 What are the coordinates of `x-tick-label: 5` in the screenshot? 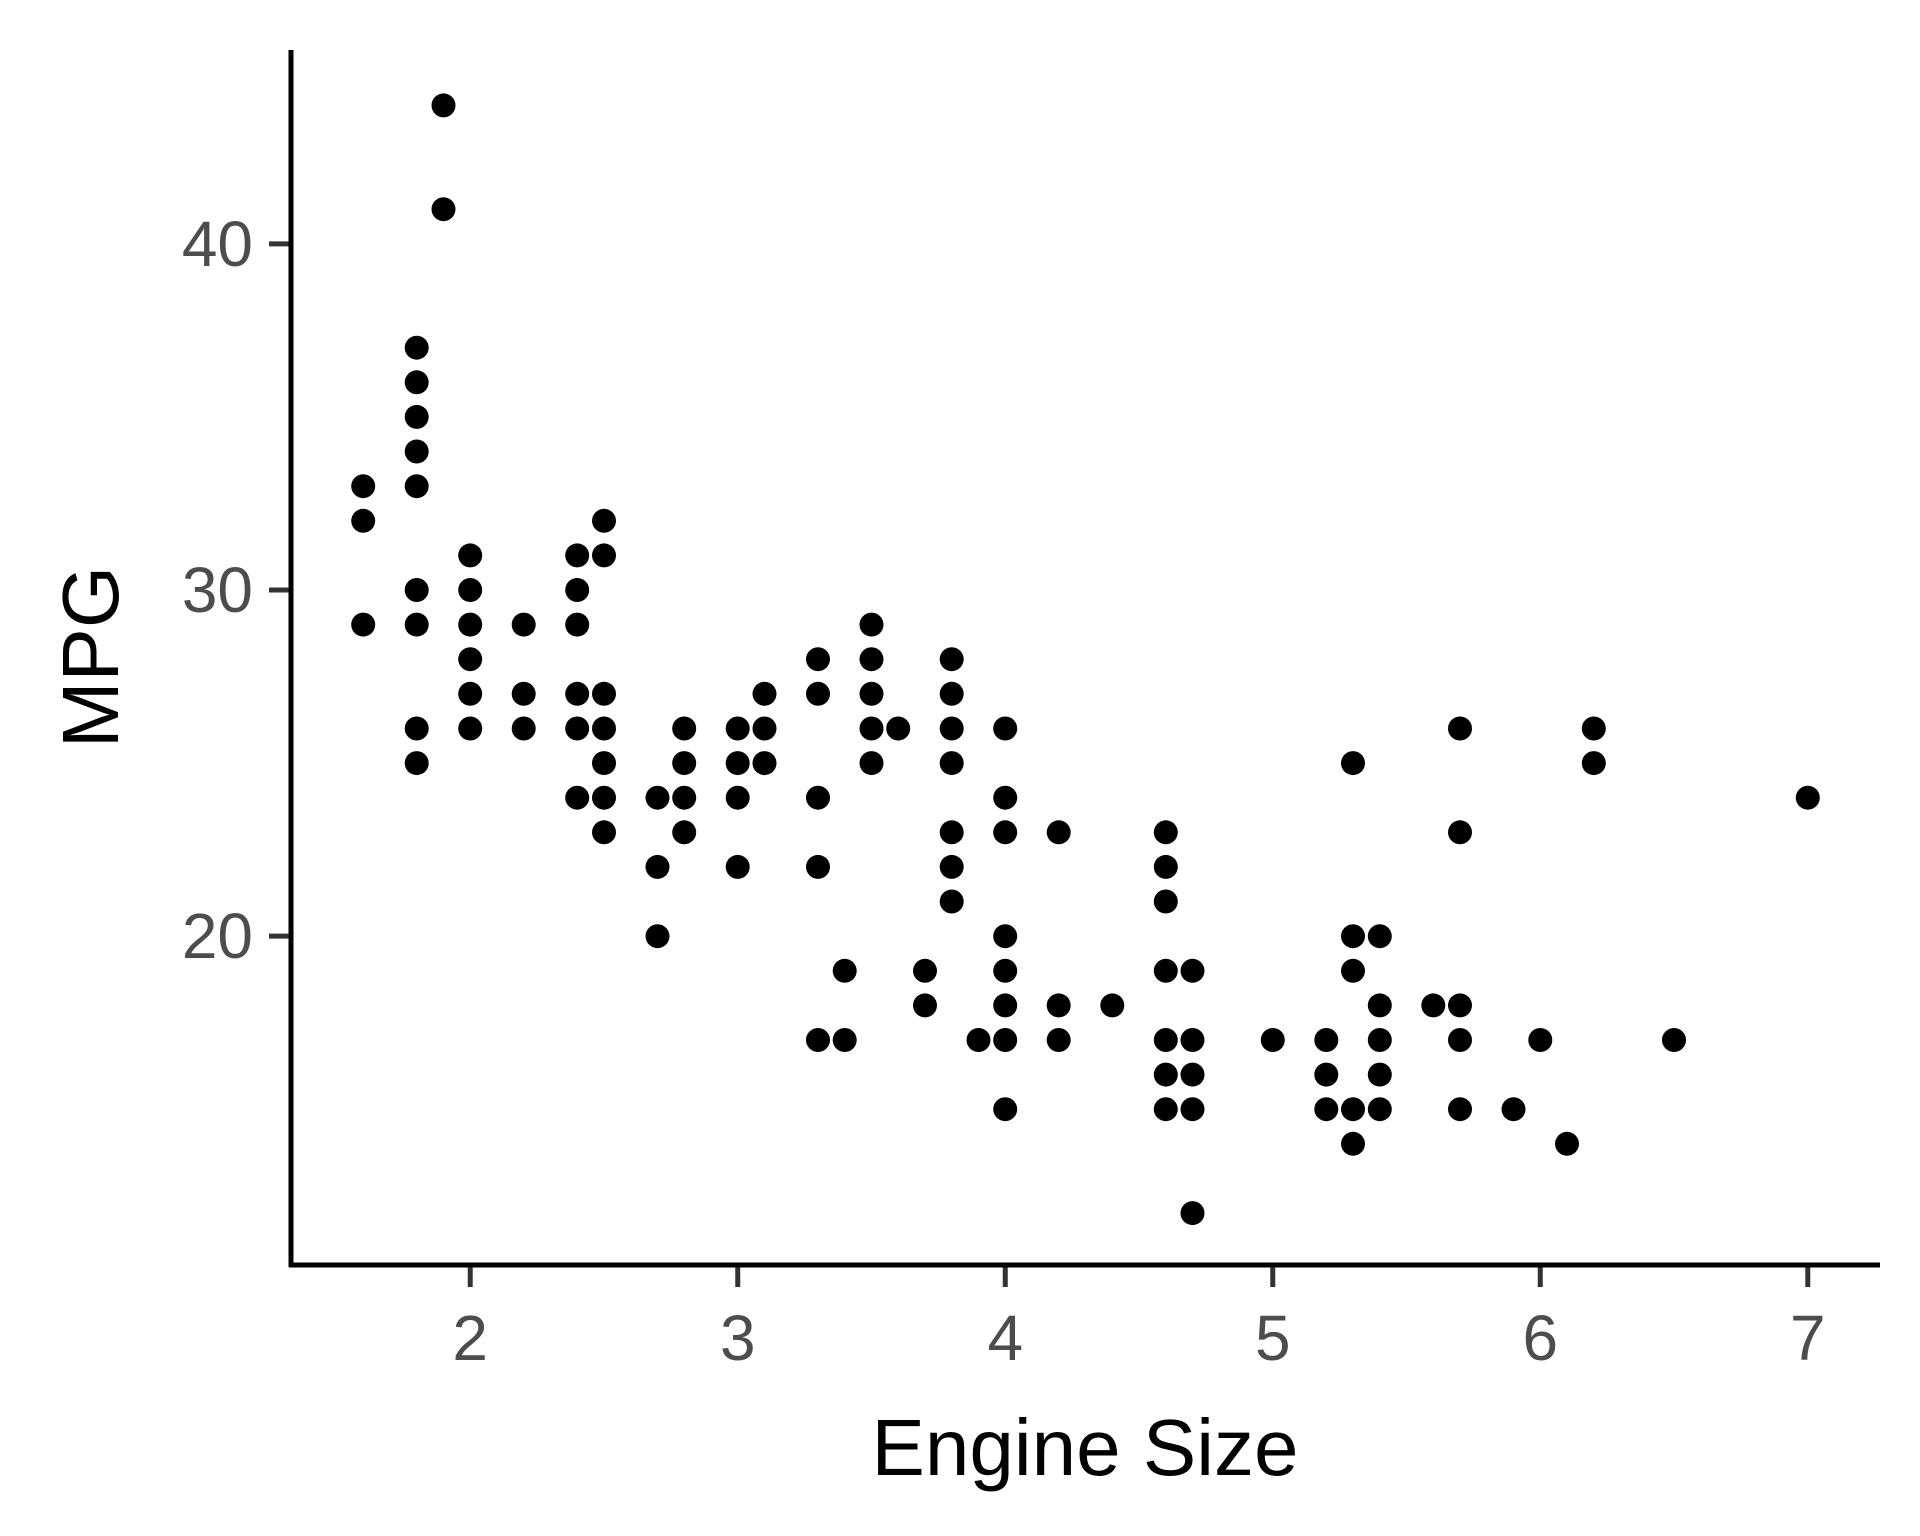 It's located at (1273, 1338).